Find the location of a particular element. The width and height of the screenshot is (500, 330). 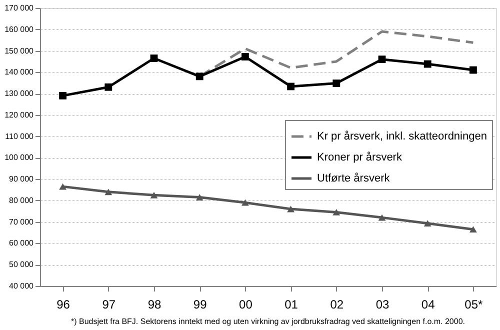

legend-label: Utførte årsverk is located at coordinates (353, 178).